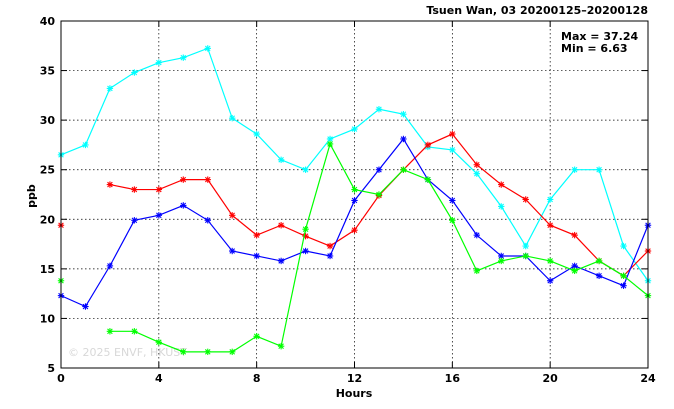 Image resolution: width=674 pixels, height=409 pixels. I want to click on y-tick-labels: 5 10 15 20 25 30 35 40, so click(48, 195).